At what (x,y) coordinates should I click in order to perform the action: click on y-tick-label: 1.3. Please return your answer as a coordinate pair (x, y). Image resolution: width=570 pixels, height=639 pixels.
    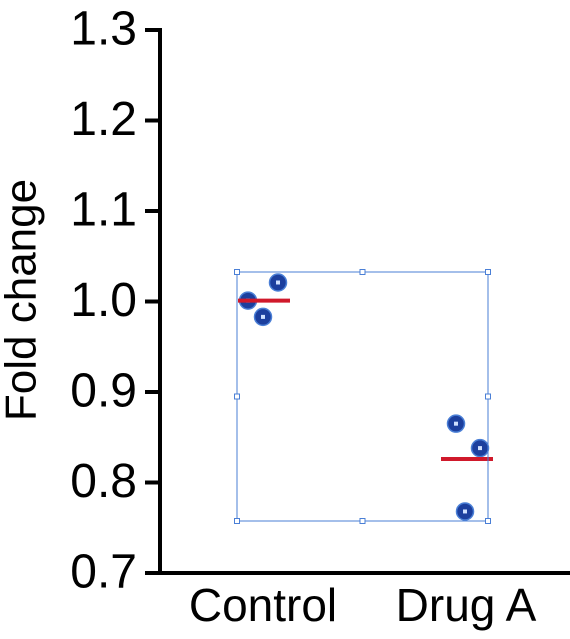
    Looking at the image, I should click on (103, 29).